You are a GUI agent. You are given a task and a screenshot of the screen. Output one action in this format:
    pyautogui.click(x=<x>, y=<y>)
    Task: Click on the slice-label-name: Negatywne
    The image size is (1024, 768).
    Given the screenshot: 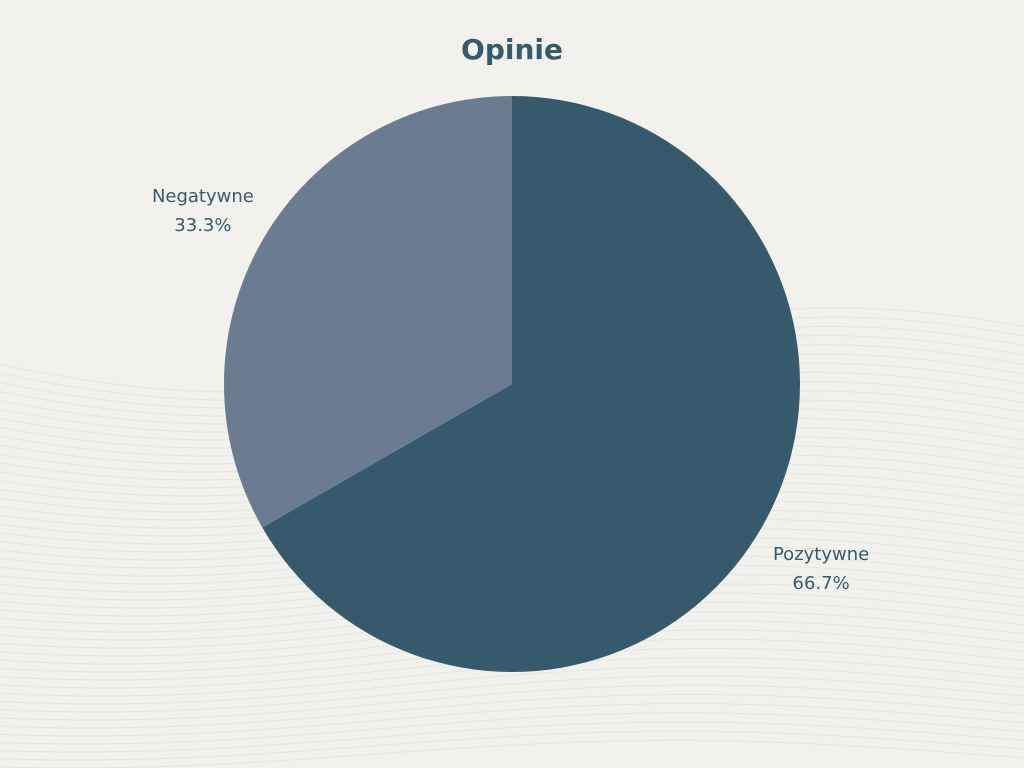 What is the action you would take?
    pyautogui.click(x=203, y=196)
    